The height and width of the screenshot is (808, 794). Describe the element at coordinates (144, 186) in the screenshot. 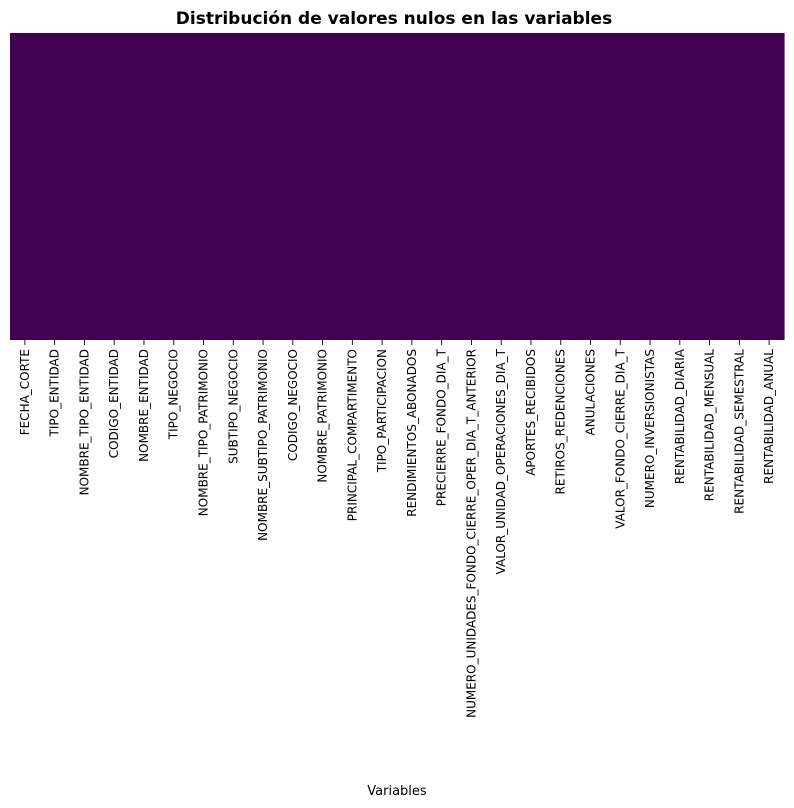

I see `heatmap-cell-nombre_entidad` at that location.